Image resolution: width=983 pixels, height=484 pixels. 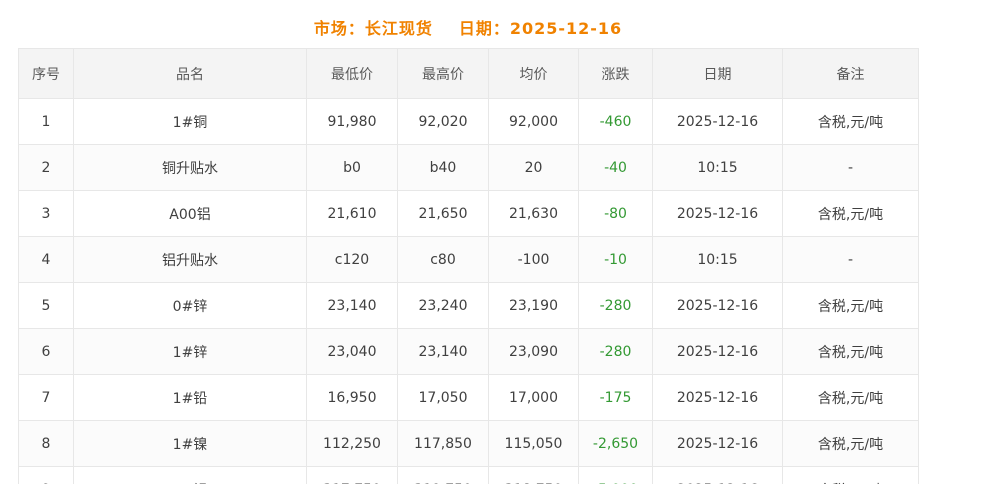 What do you see at coordinates (190, 213) in the screenshot?
I see `cell-product-name: A00铝` at bounding box center [190, 213].